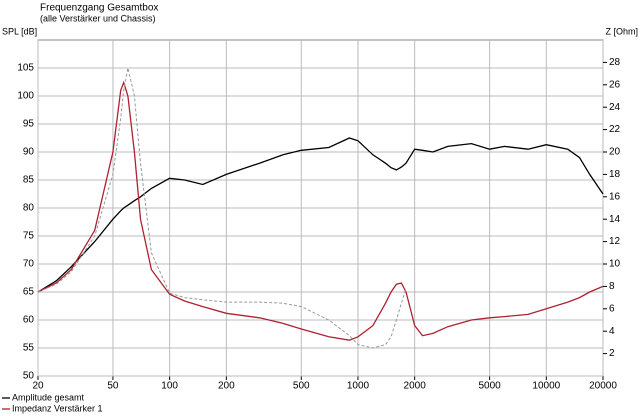 The width and height of the screenshot is (640, 416). What do you see at coordinates (612, 331) in the screenshot?
I see `y2-tick-label: 4` at bounding box center [612, 331].